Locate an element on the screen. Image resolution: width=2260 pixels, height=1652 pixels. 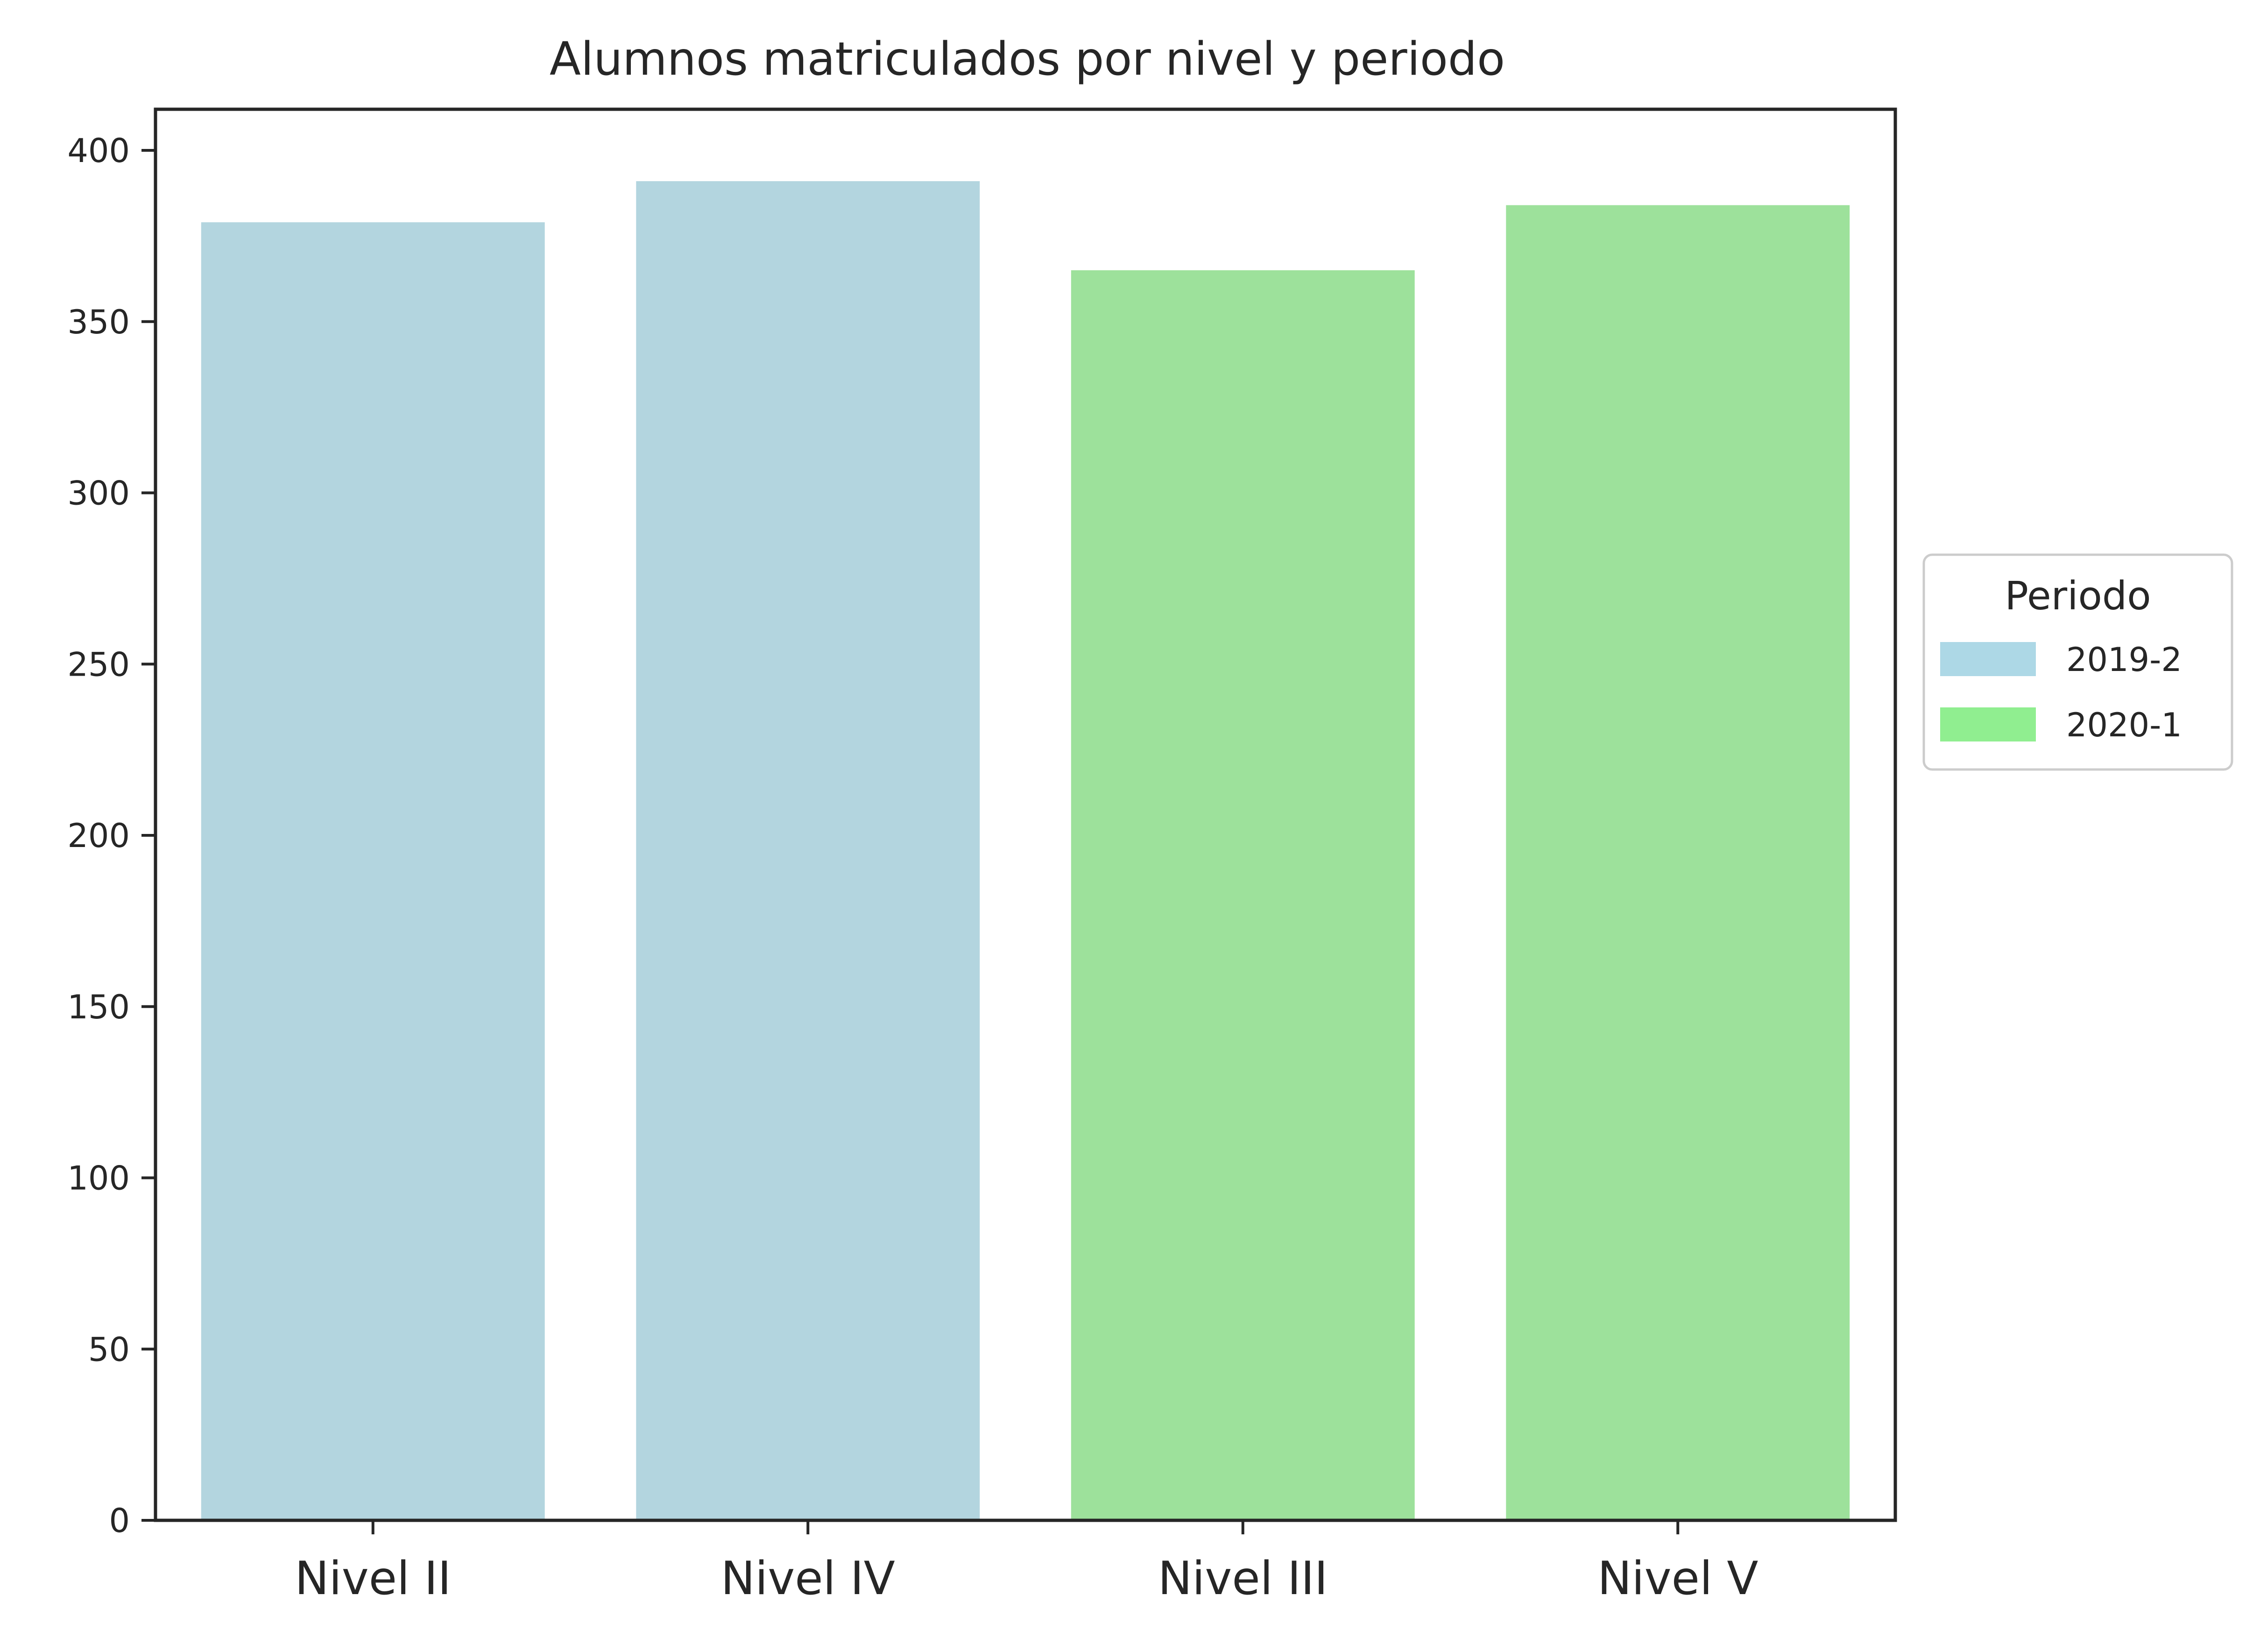
y-tick-label: 0 is located at coordinates (120, 1521).